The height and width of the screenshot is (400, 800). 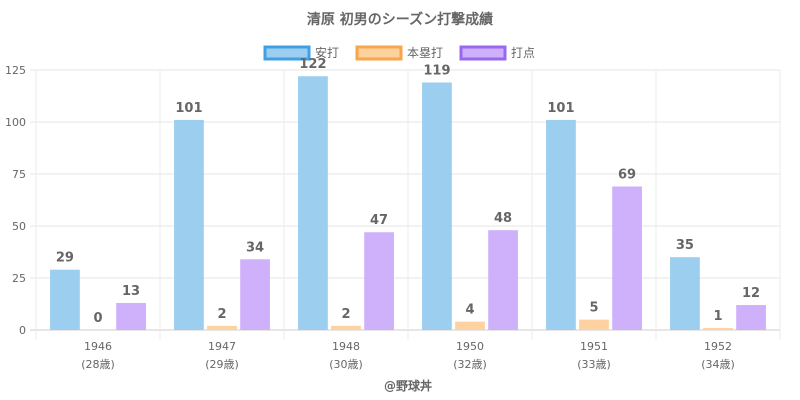 What do you see at coordinates (594, 364) in the screenshot?
I see `x-tick-sublabel: (33歳)` at bounding box center [594, 364].